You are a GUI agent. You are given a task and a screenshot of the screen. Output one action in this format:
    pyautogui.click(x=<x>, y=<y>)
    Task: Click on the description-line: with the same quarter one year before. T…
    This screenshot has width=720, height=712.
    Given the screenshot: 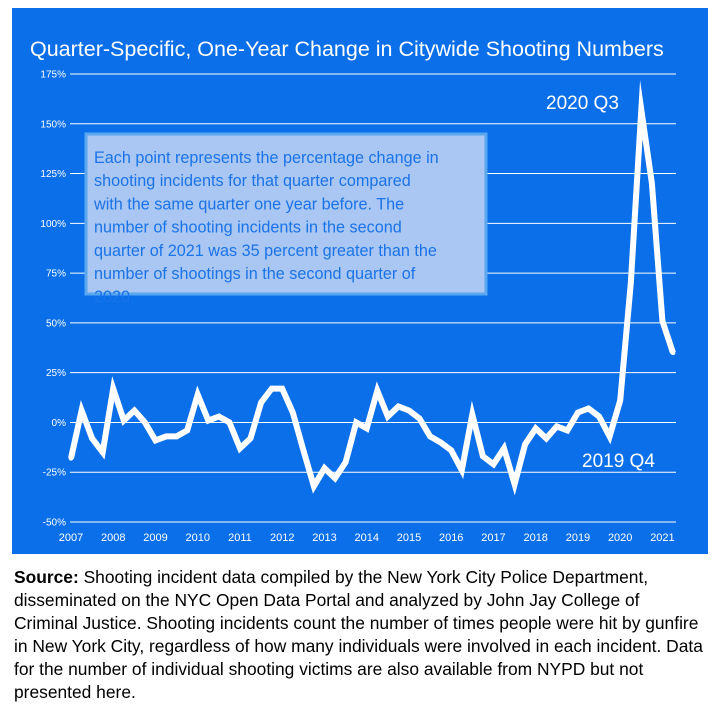 What is the action you would take?
    pyautogui.click(x=248, y=204)
    